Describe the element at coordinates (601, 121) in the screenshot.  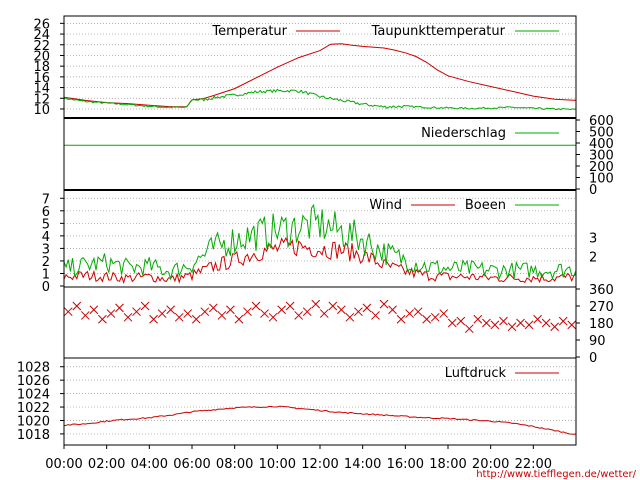
I see `ytick-label-precipitation-6: 600` at that location.